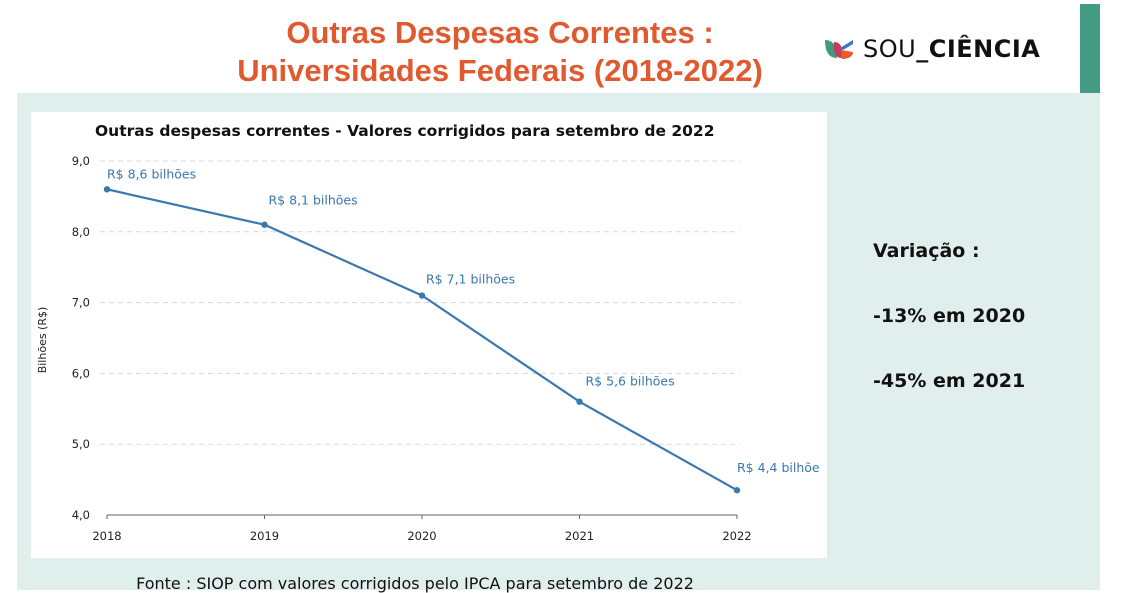 This screenshot has height=593, width=1121. What do you see at coordinates (949, 381) in the screenshot?
I see `variation-item-2021: -45% em 2021` at bounding box center [949, 381].